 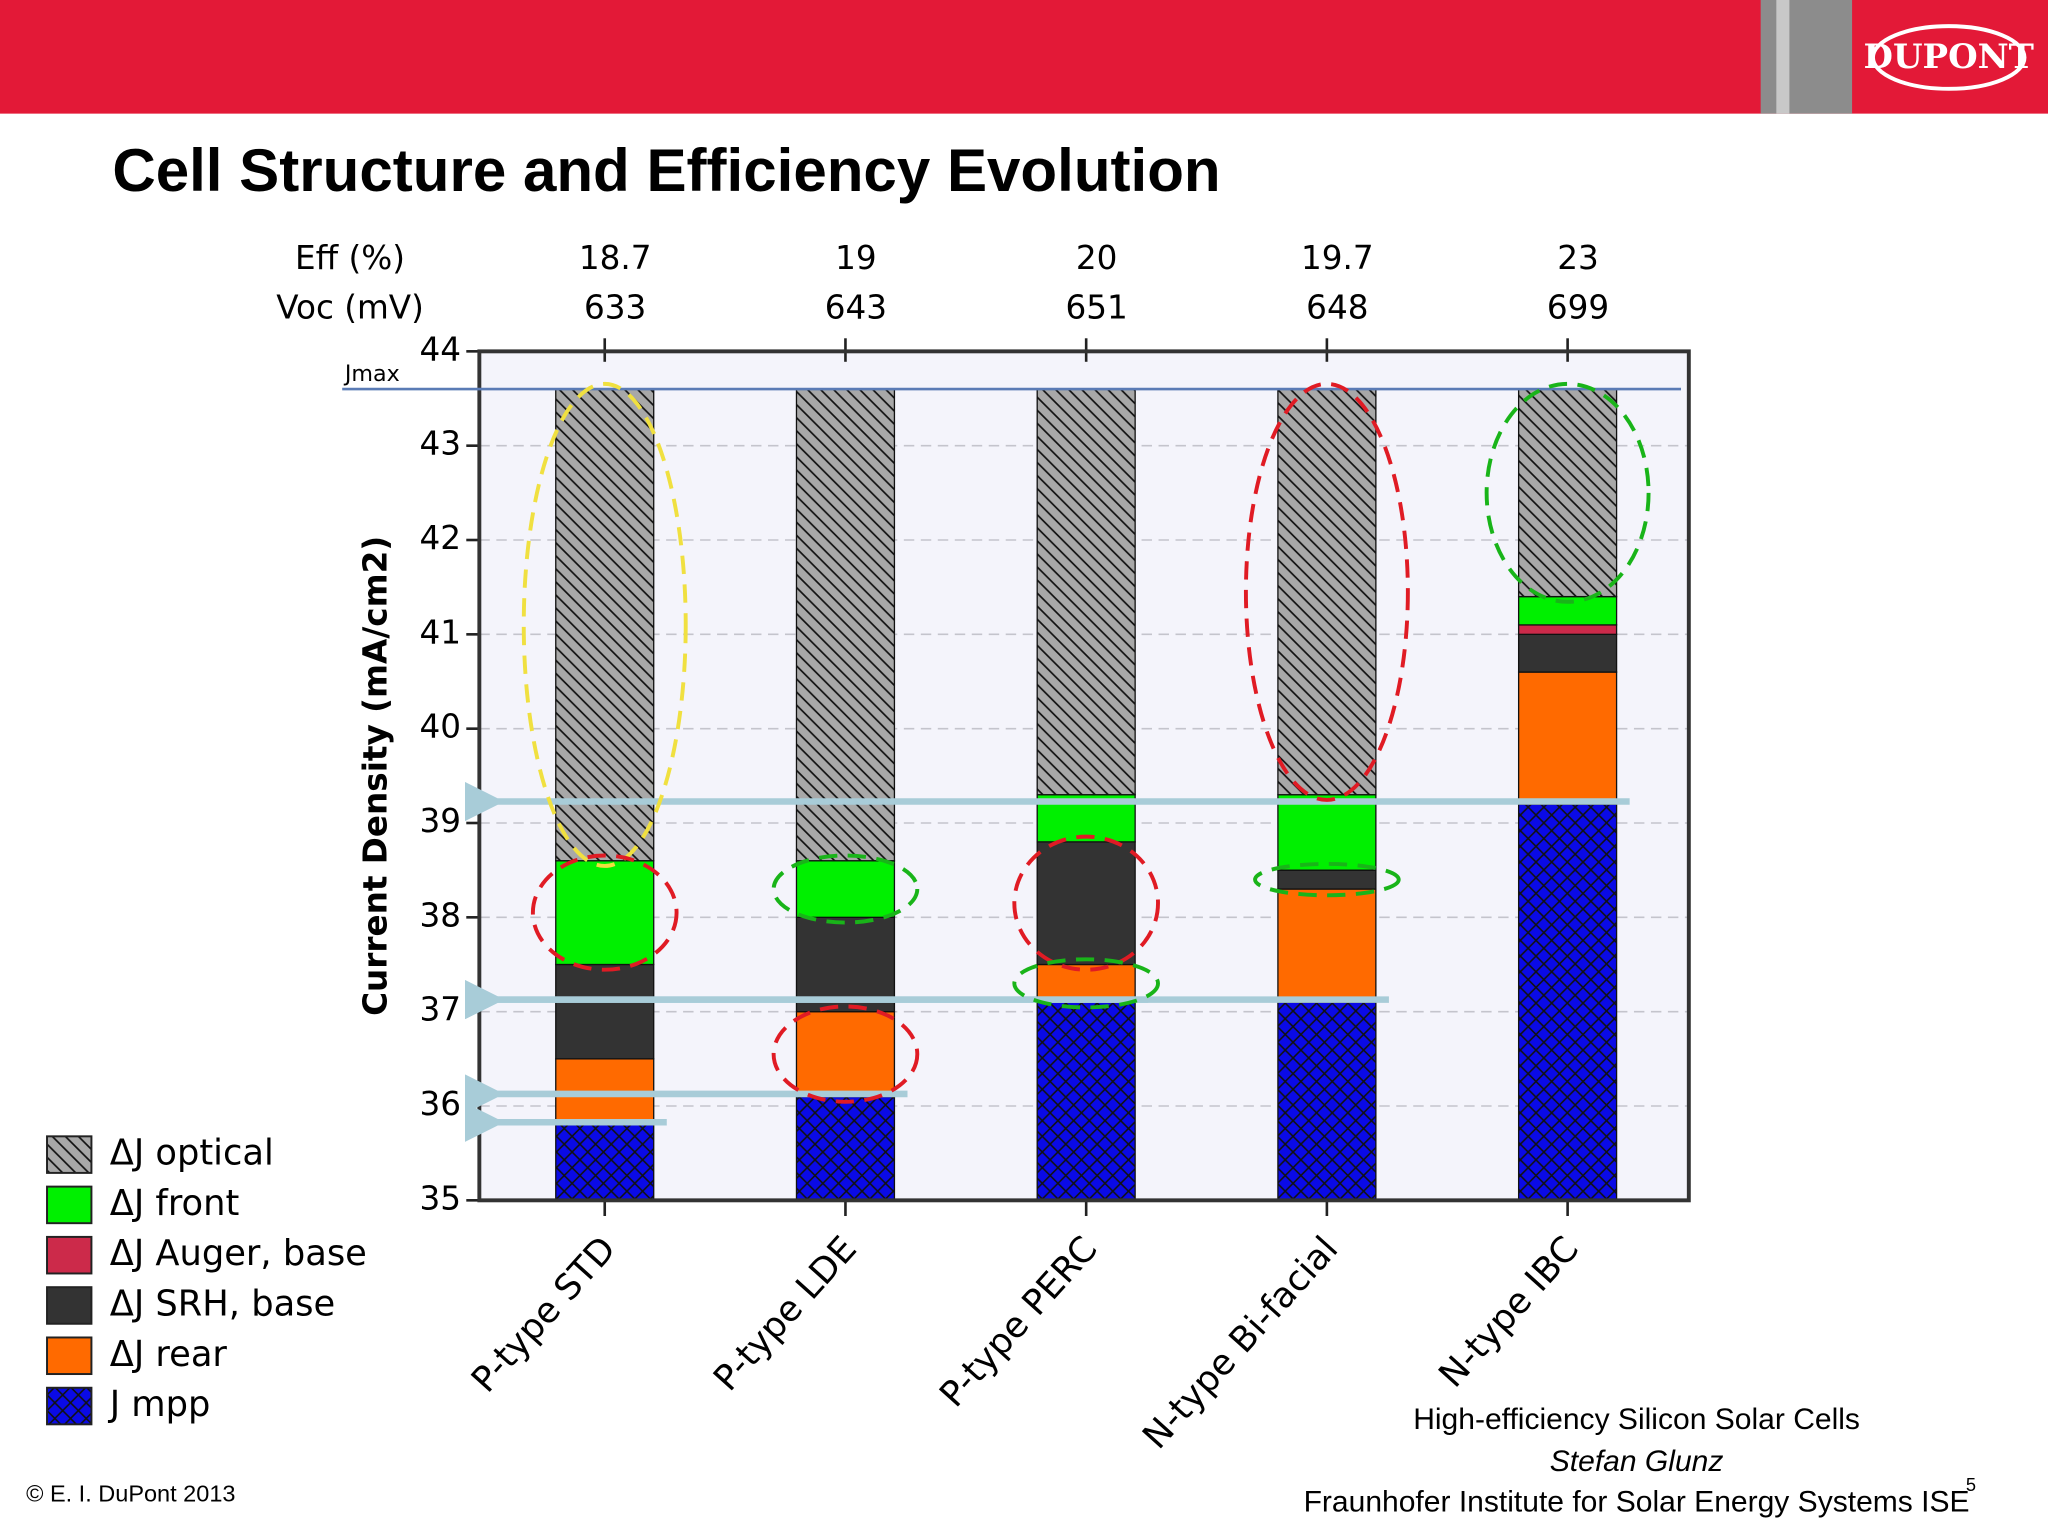 What do you see at coordinates (856, 258) in the screenshot?
I see `eff-value: 19` at bounding box center [856, 258].